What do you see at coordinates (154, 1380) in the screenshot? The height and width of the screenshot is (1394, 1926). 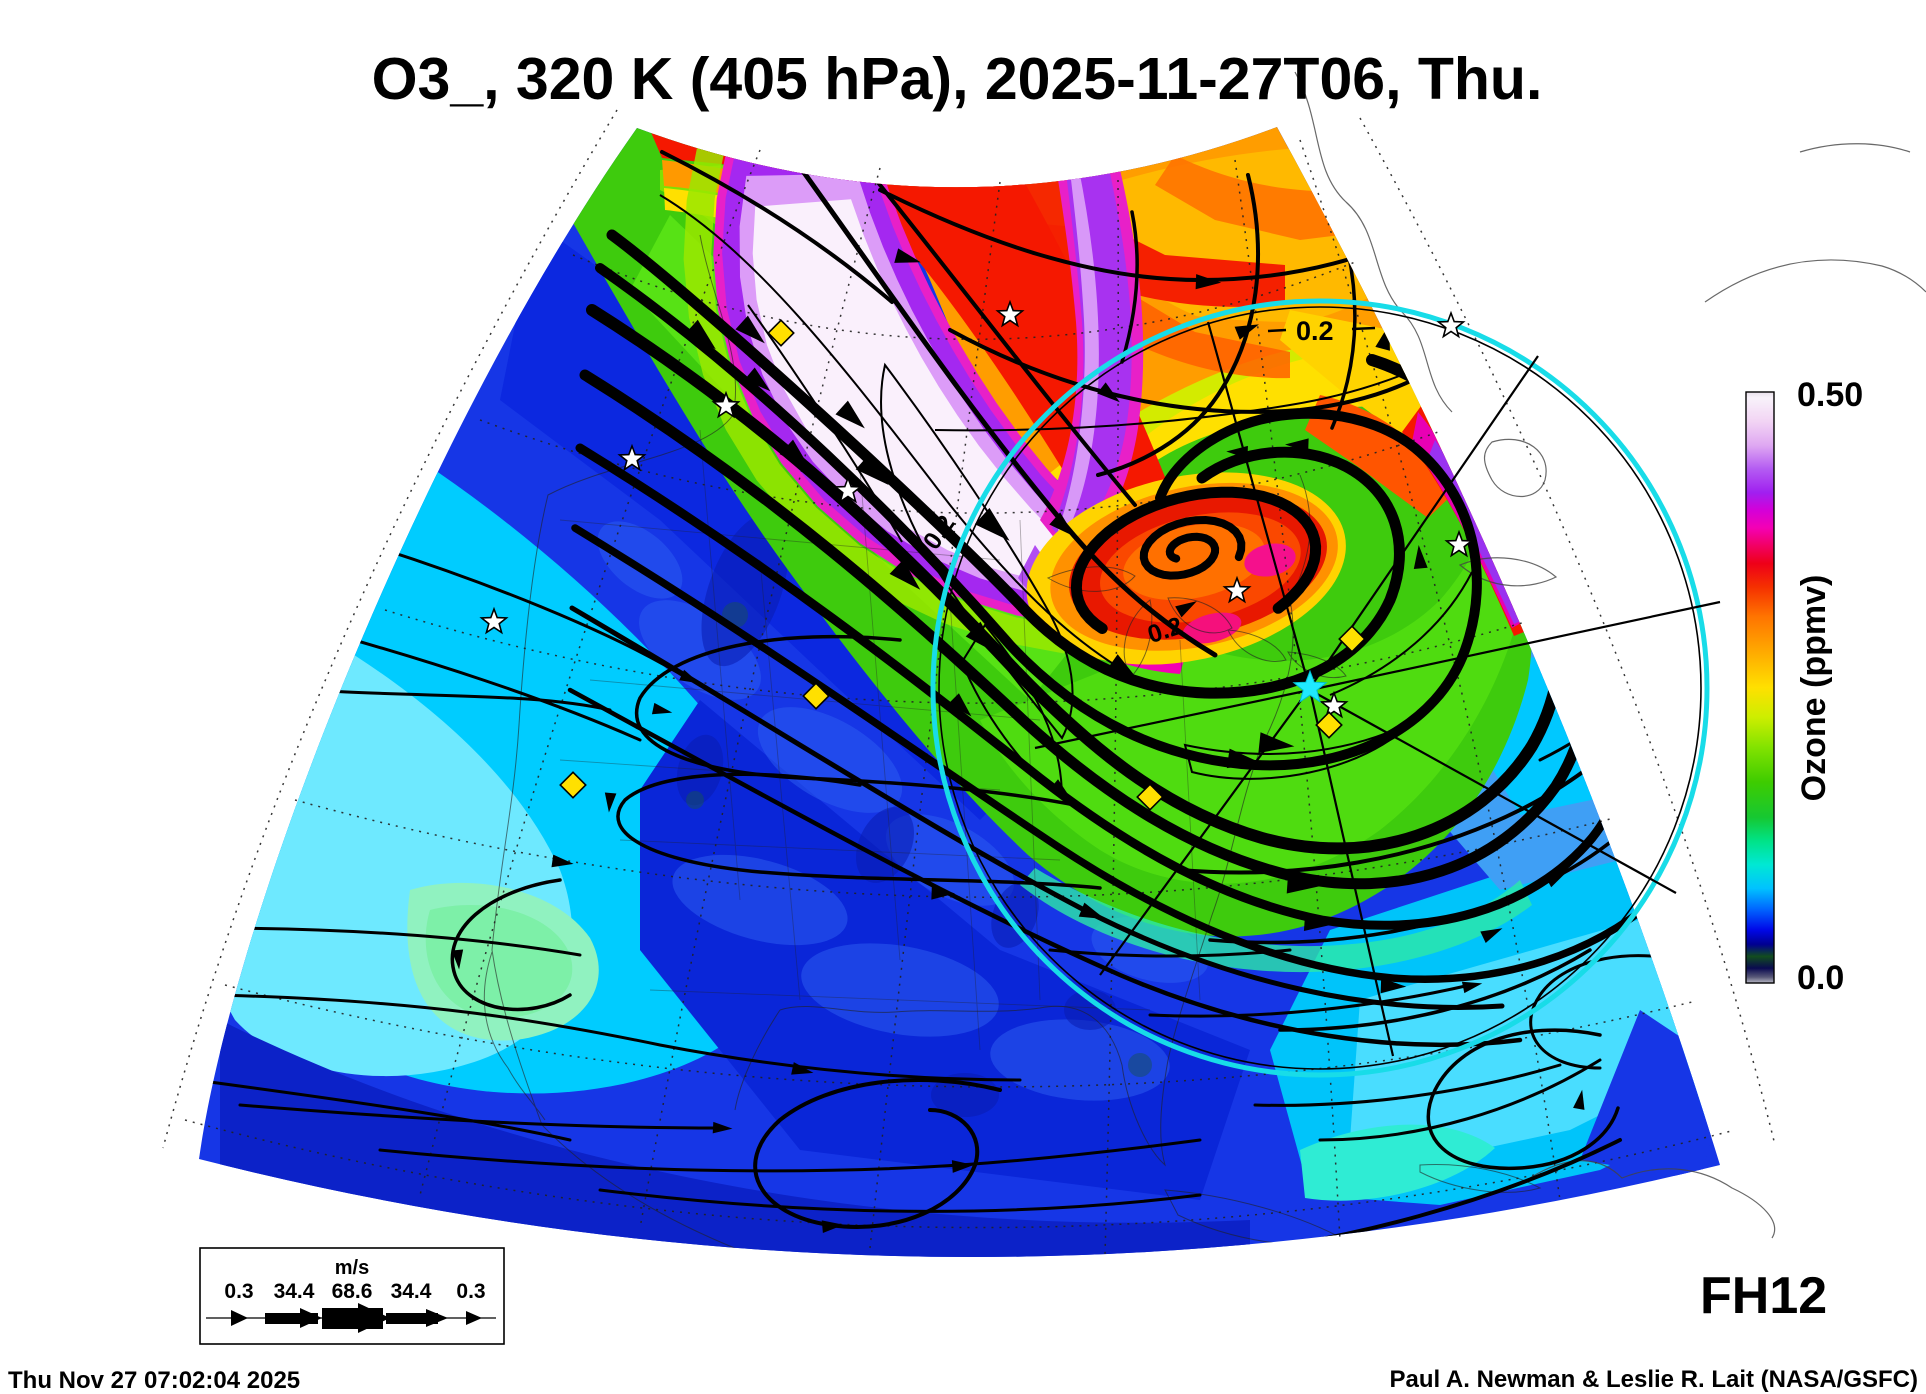 I see `svg-text: Thu Nov 27 07:02:04 2025` at bounding box center [154, 1380].